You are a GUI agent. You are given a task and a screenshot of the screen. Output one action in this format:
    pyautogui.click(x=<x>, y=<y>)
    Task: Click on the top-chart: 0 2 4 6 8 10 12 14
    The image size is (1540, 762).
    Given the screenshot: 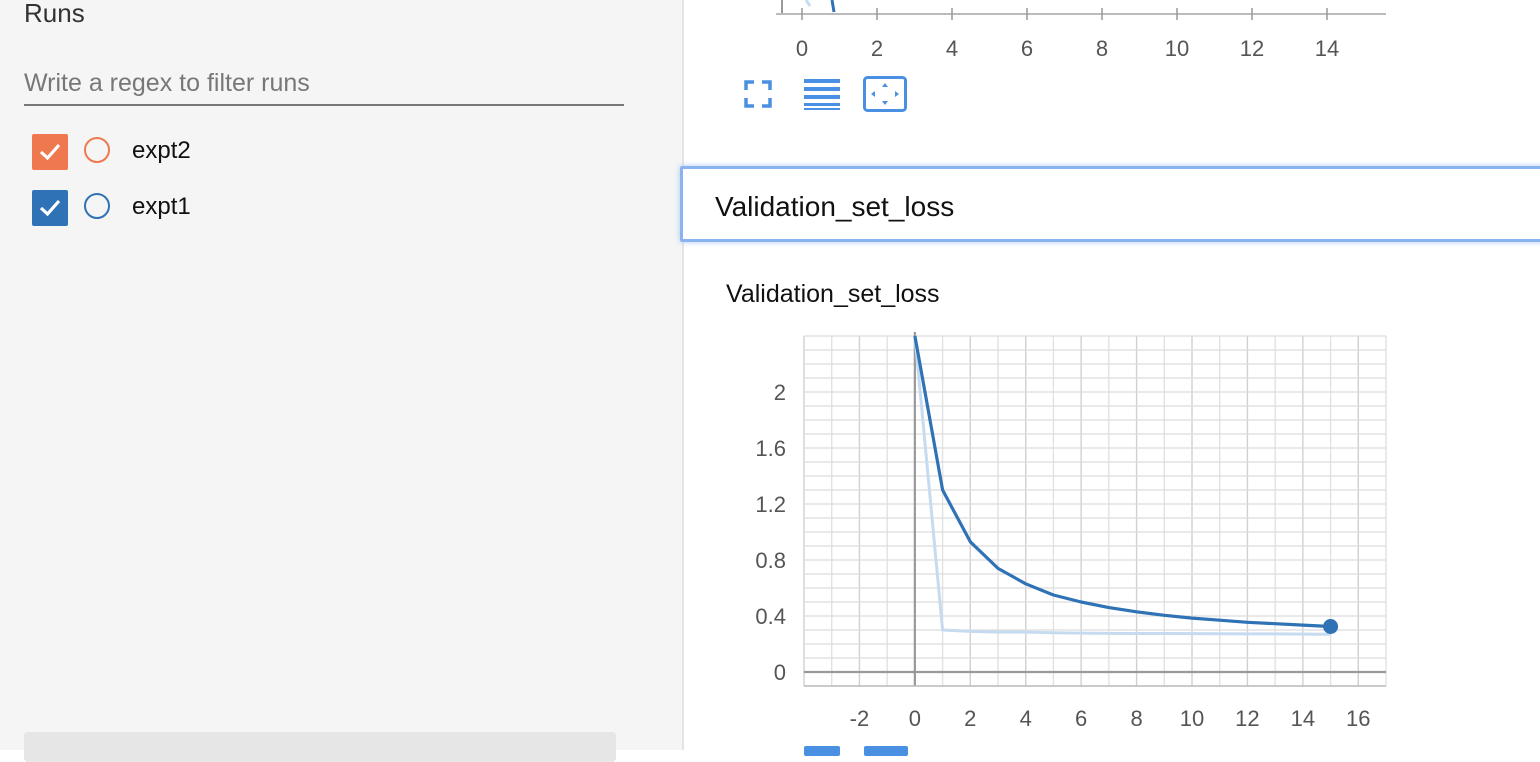 What is the action you would take?
    pyautogui.click(x=1081, y=30)
    